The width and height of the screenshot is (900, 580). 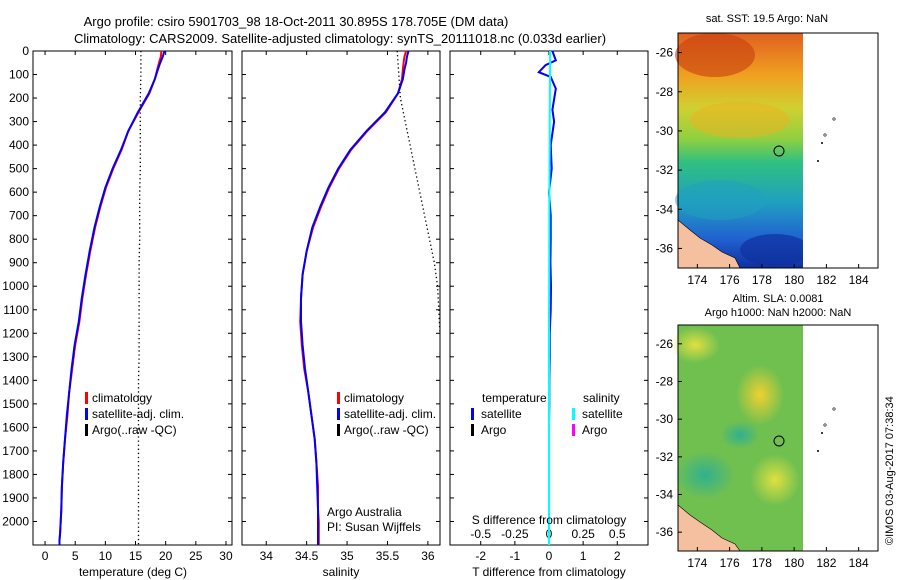 I want to click on depth-tick-label: 1300, so click(x=15, y=357).